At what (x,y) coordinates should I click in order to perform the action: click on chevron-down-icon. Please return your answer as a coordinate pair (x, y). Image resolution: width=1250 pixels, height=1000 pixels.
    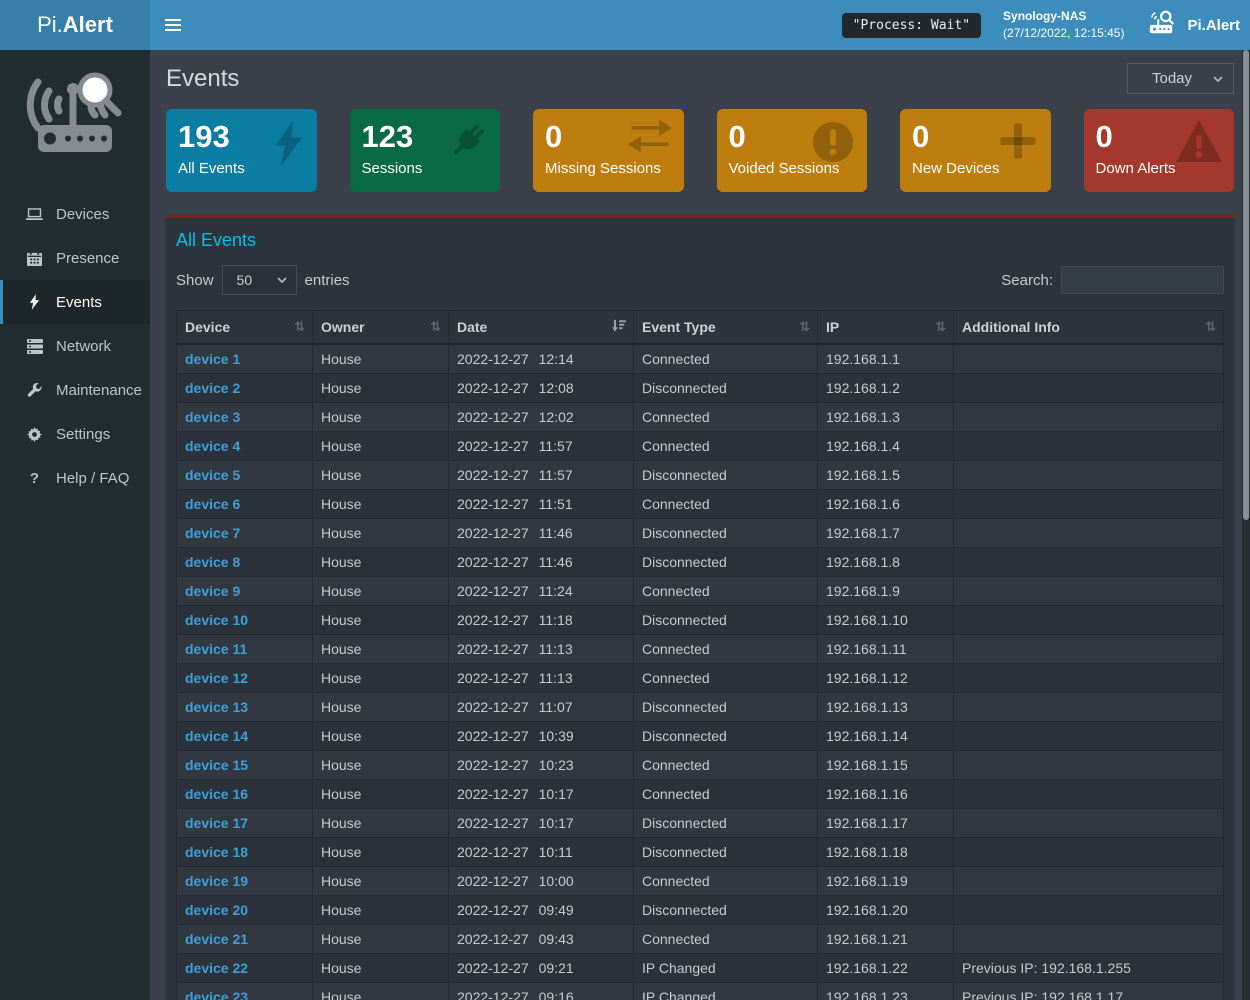
    Looking at the image, I should click on (281, 280).